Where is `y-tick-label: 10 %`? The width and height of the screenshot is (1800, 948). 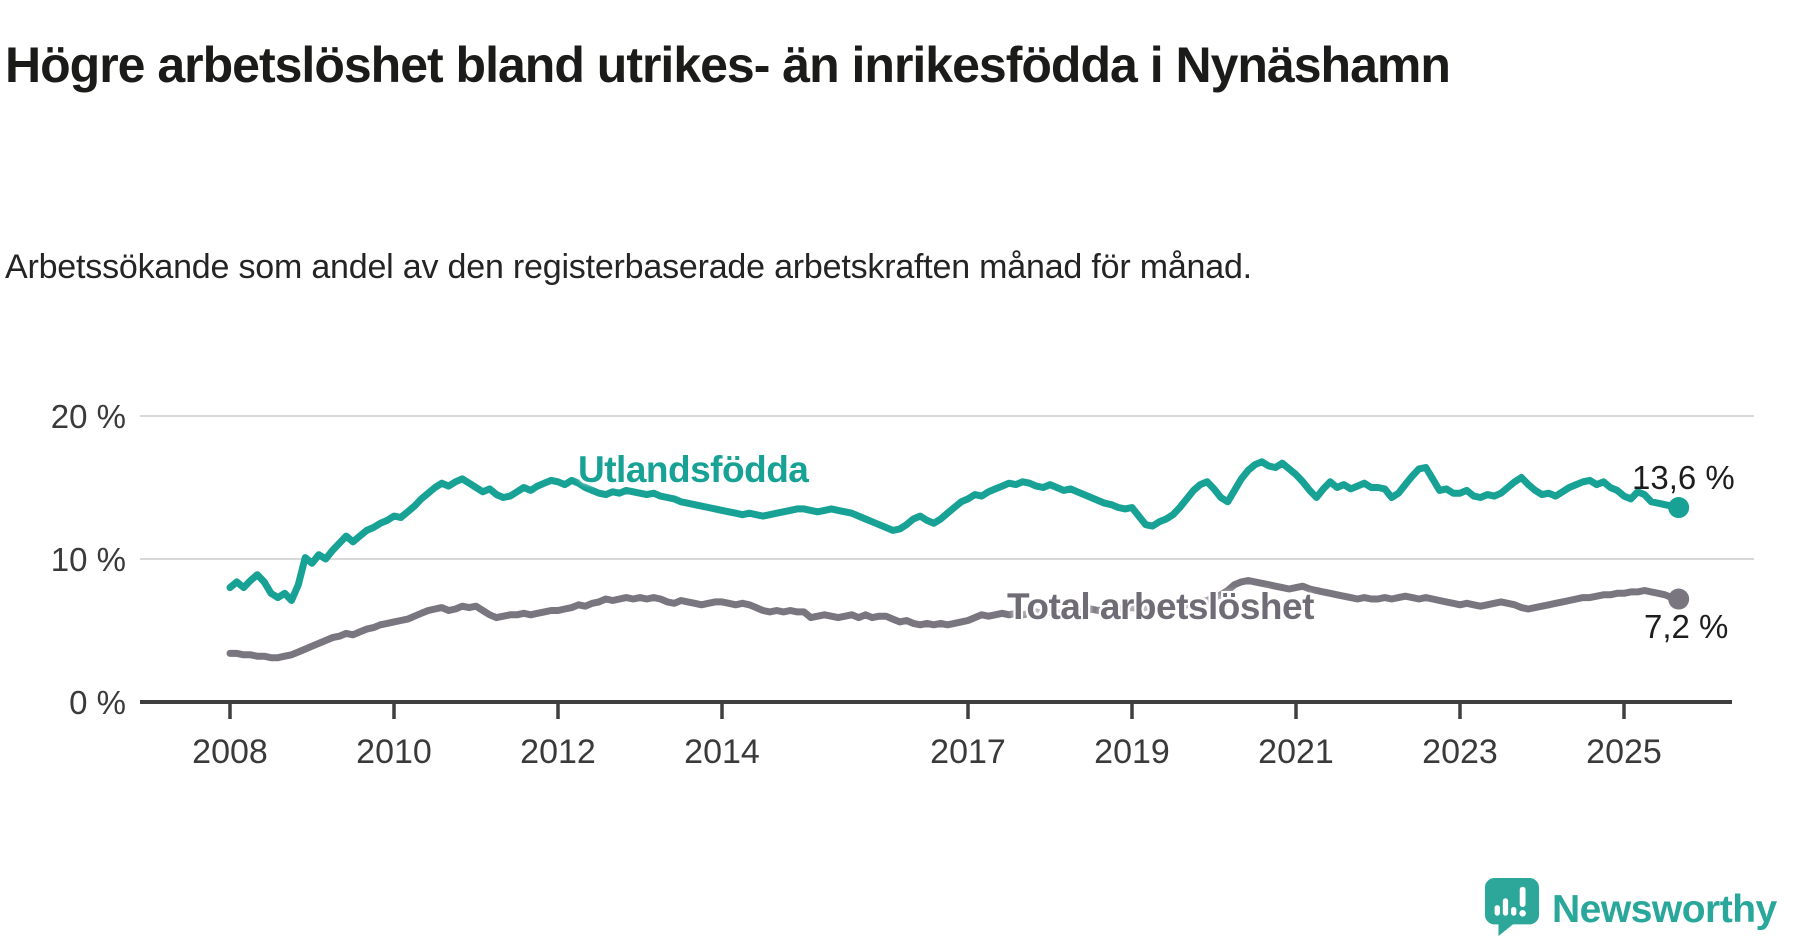 y-tick-label: 10 % is located at coordinates (88, 559).